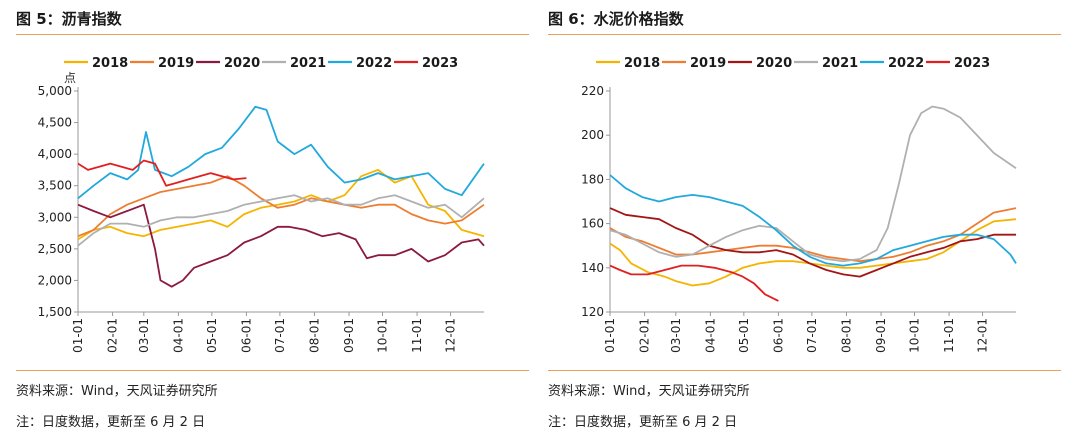 Image resolution: width=1080 pixels, height=433 pixels. I want to click on left-note-text: 注：日度数据，更新至 6 月 2 日, so click(111, 422).